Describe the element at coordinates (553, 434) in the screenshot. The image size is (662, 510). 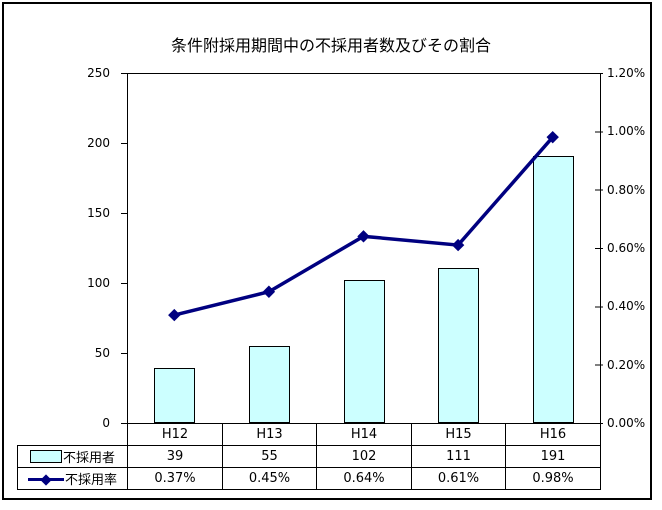
I see `category-cell: H16` at that location.